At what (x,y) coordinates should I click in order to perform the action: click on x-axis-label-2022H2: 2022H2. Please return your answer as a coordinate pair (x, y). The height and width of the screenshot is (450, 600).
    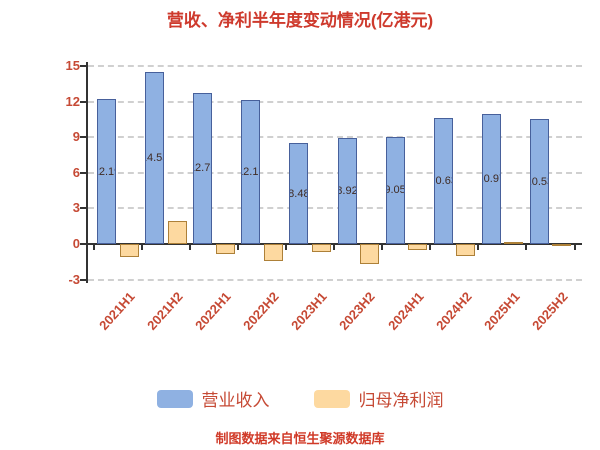
    Looking at the image, I should click on (261, 311).